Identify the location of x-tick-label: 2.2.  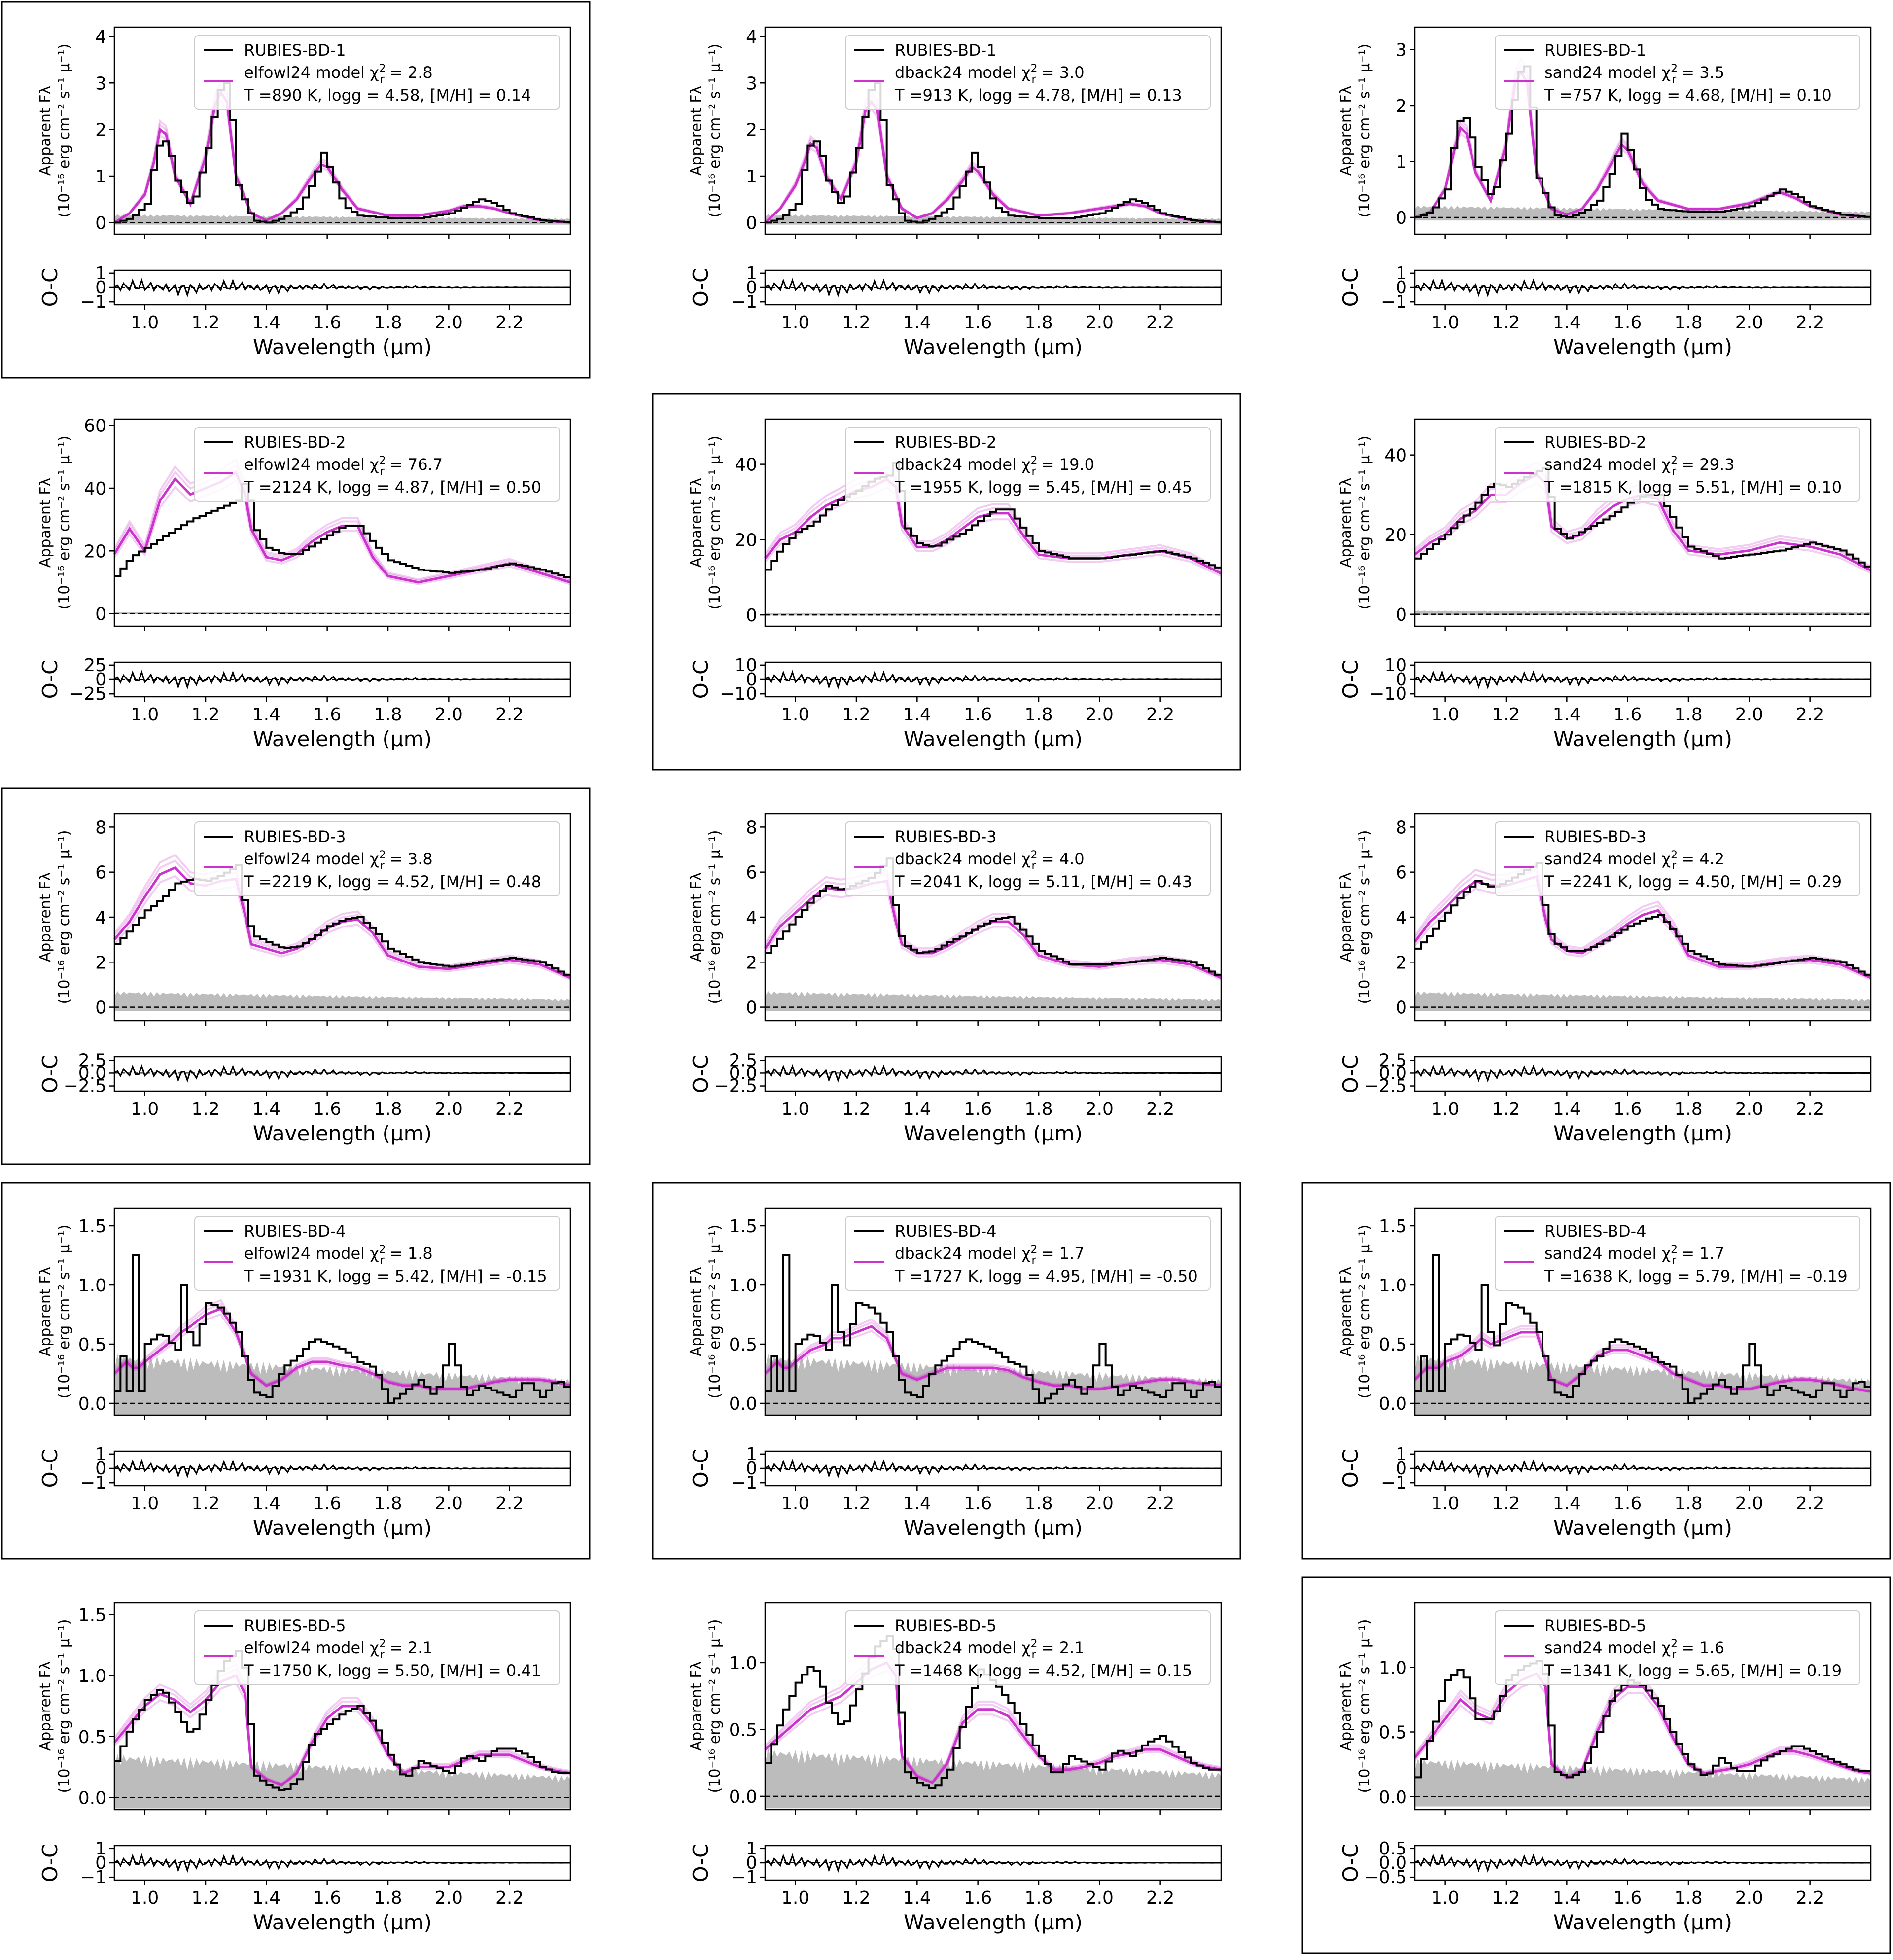
(509, 1109).